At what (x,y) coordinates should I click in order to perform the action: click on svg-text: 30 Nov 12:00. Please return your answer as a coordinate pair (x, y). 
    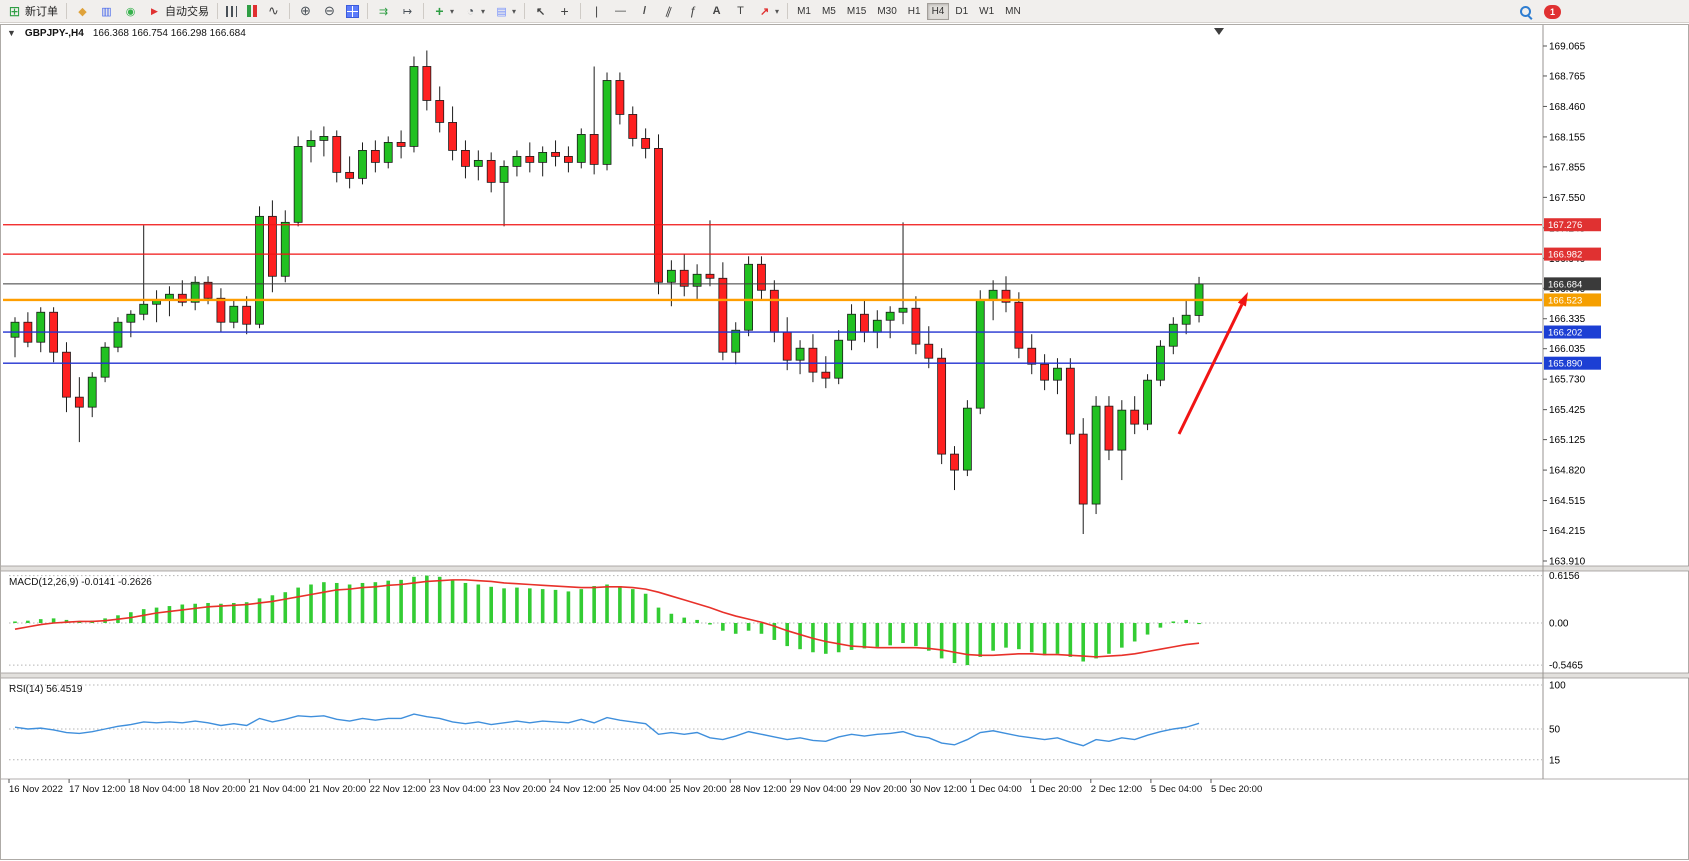
    Looking at the image, I should click on (939, 789).